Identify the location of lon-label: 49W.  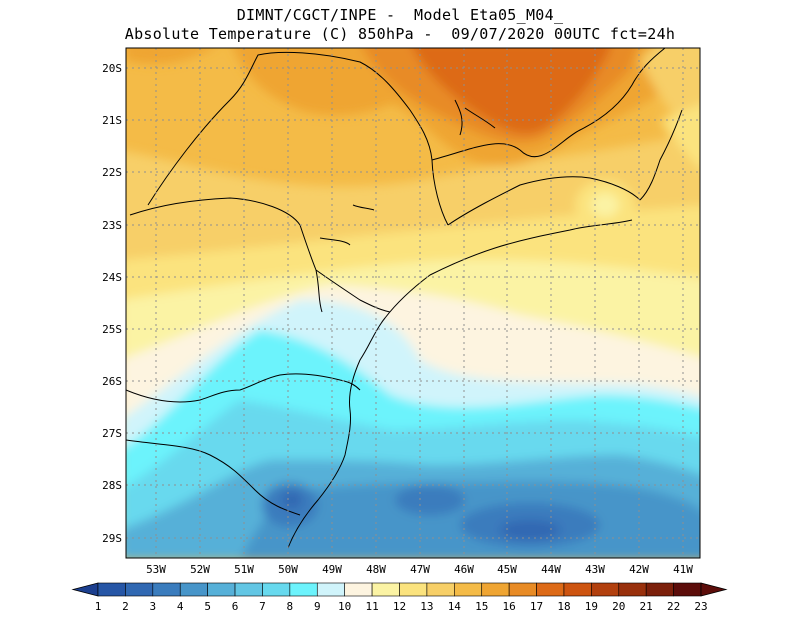
(332, 569).